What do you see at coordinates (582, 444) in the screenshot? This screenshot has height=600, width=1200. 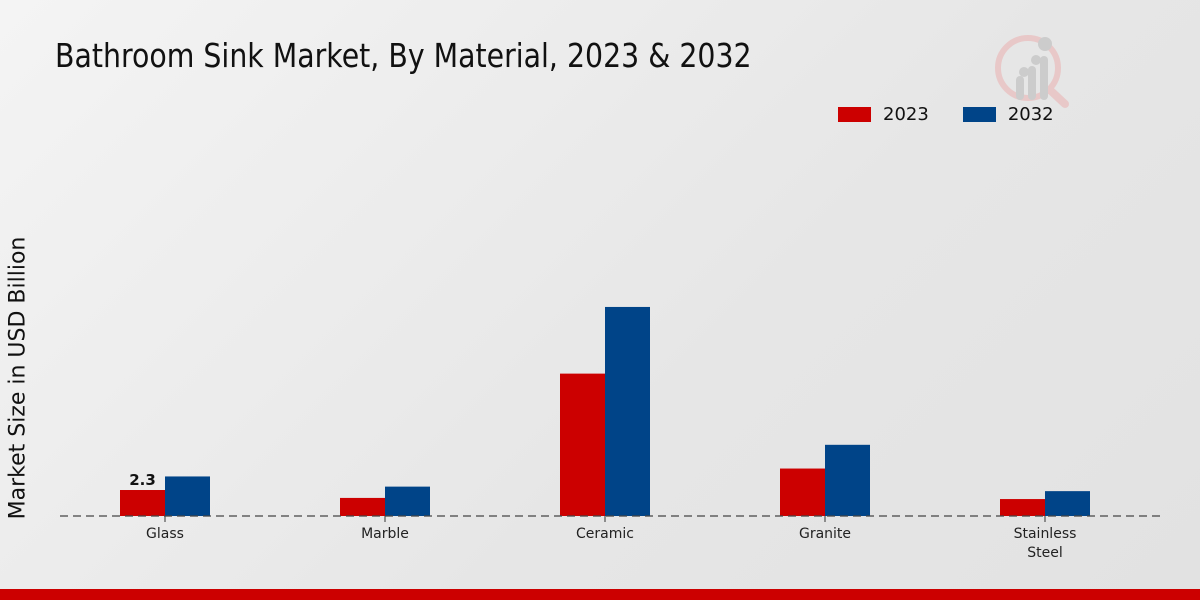 I see `bar-2023-ceramic` at bounding box center [582, 444].